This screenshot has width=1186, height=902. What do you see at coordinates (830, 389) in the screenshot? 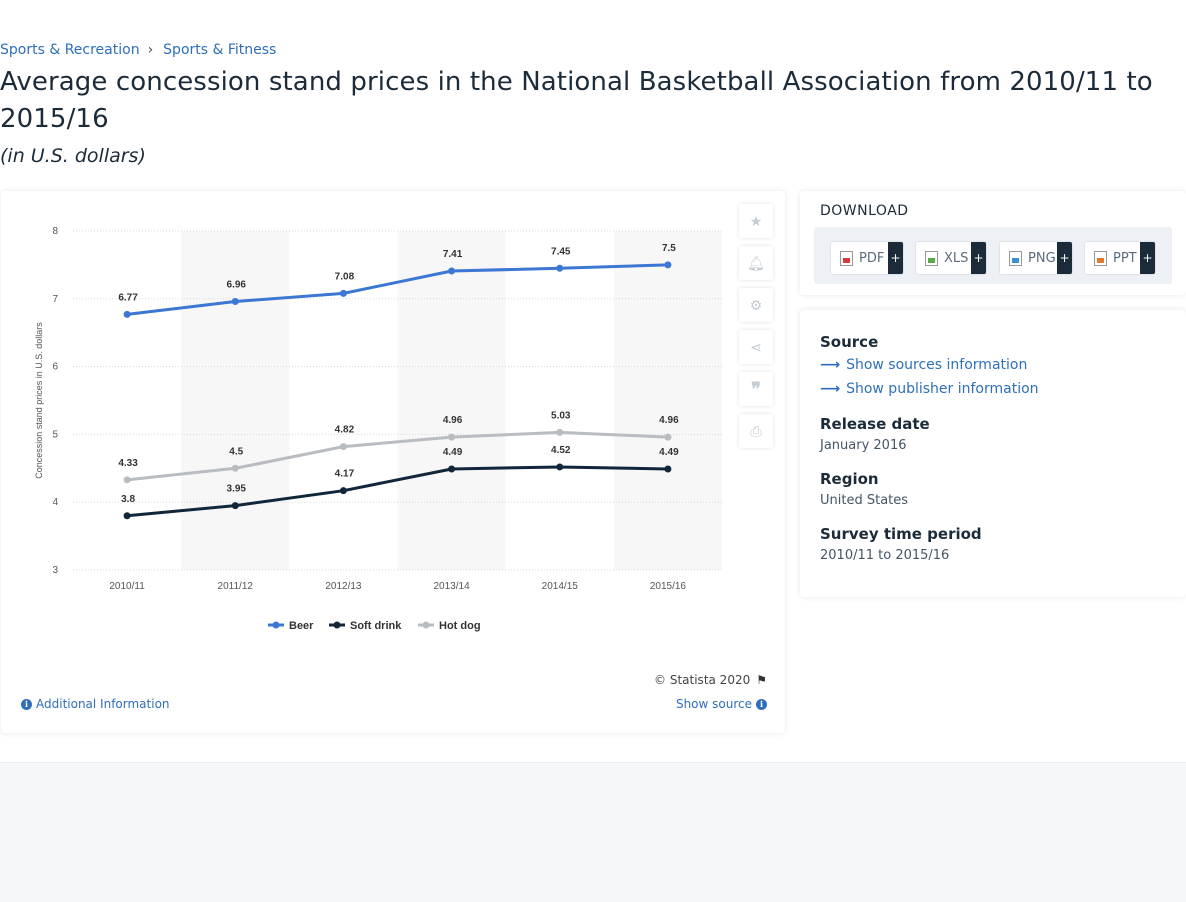
I see `arrow-right-icon: ⟶` at bounding box center [830, 389].